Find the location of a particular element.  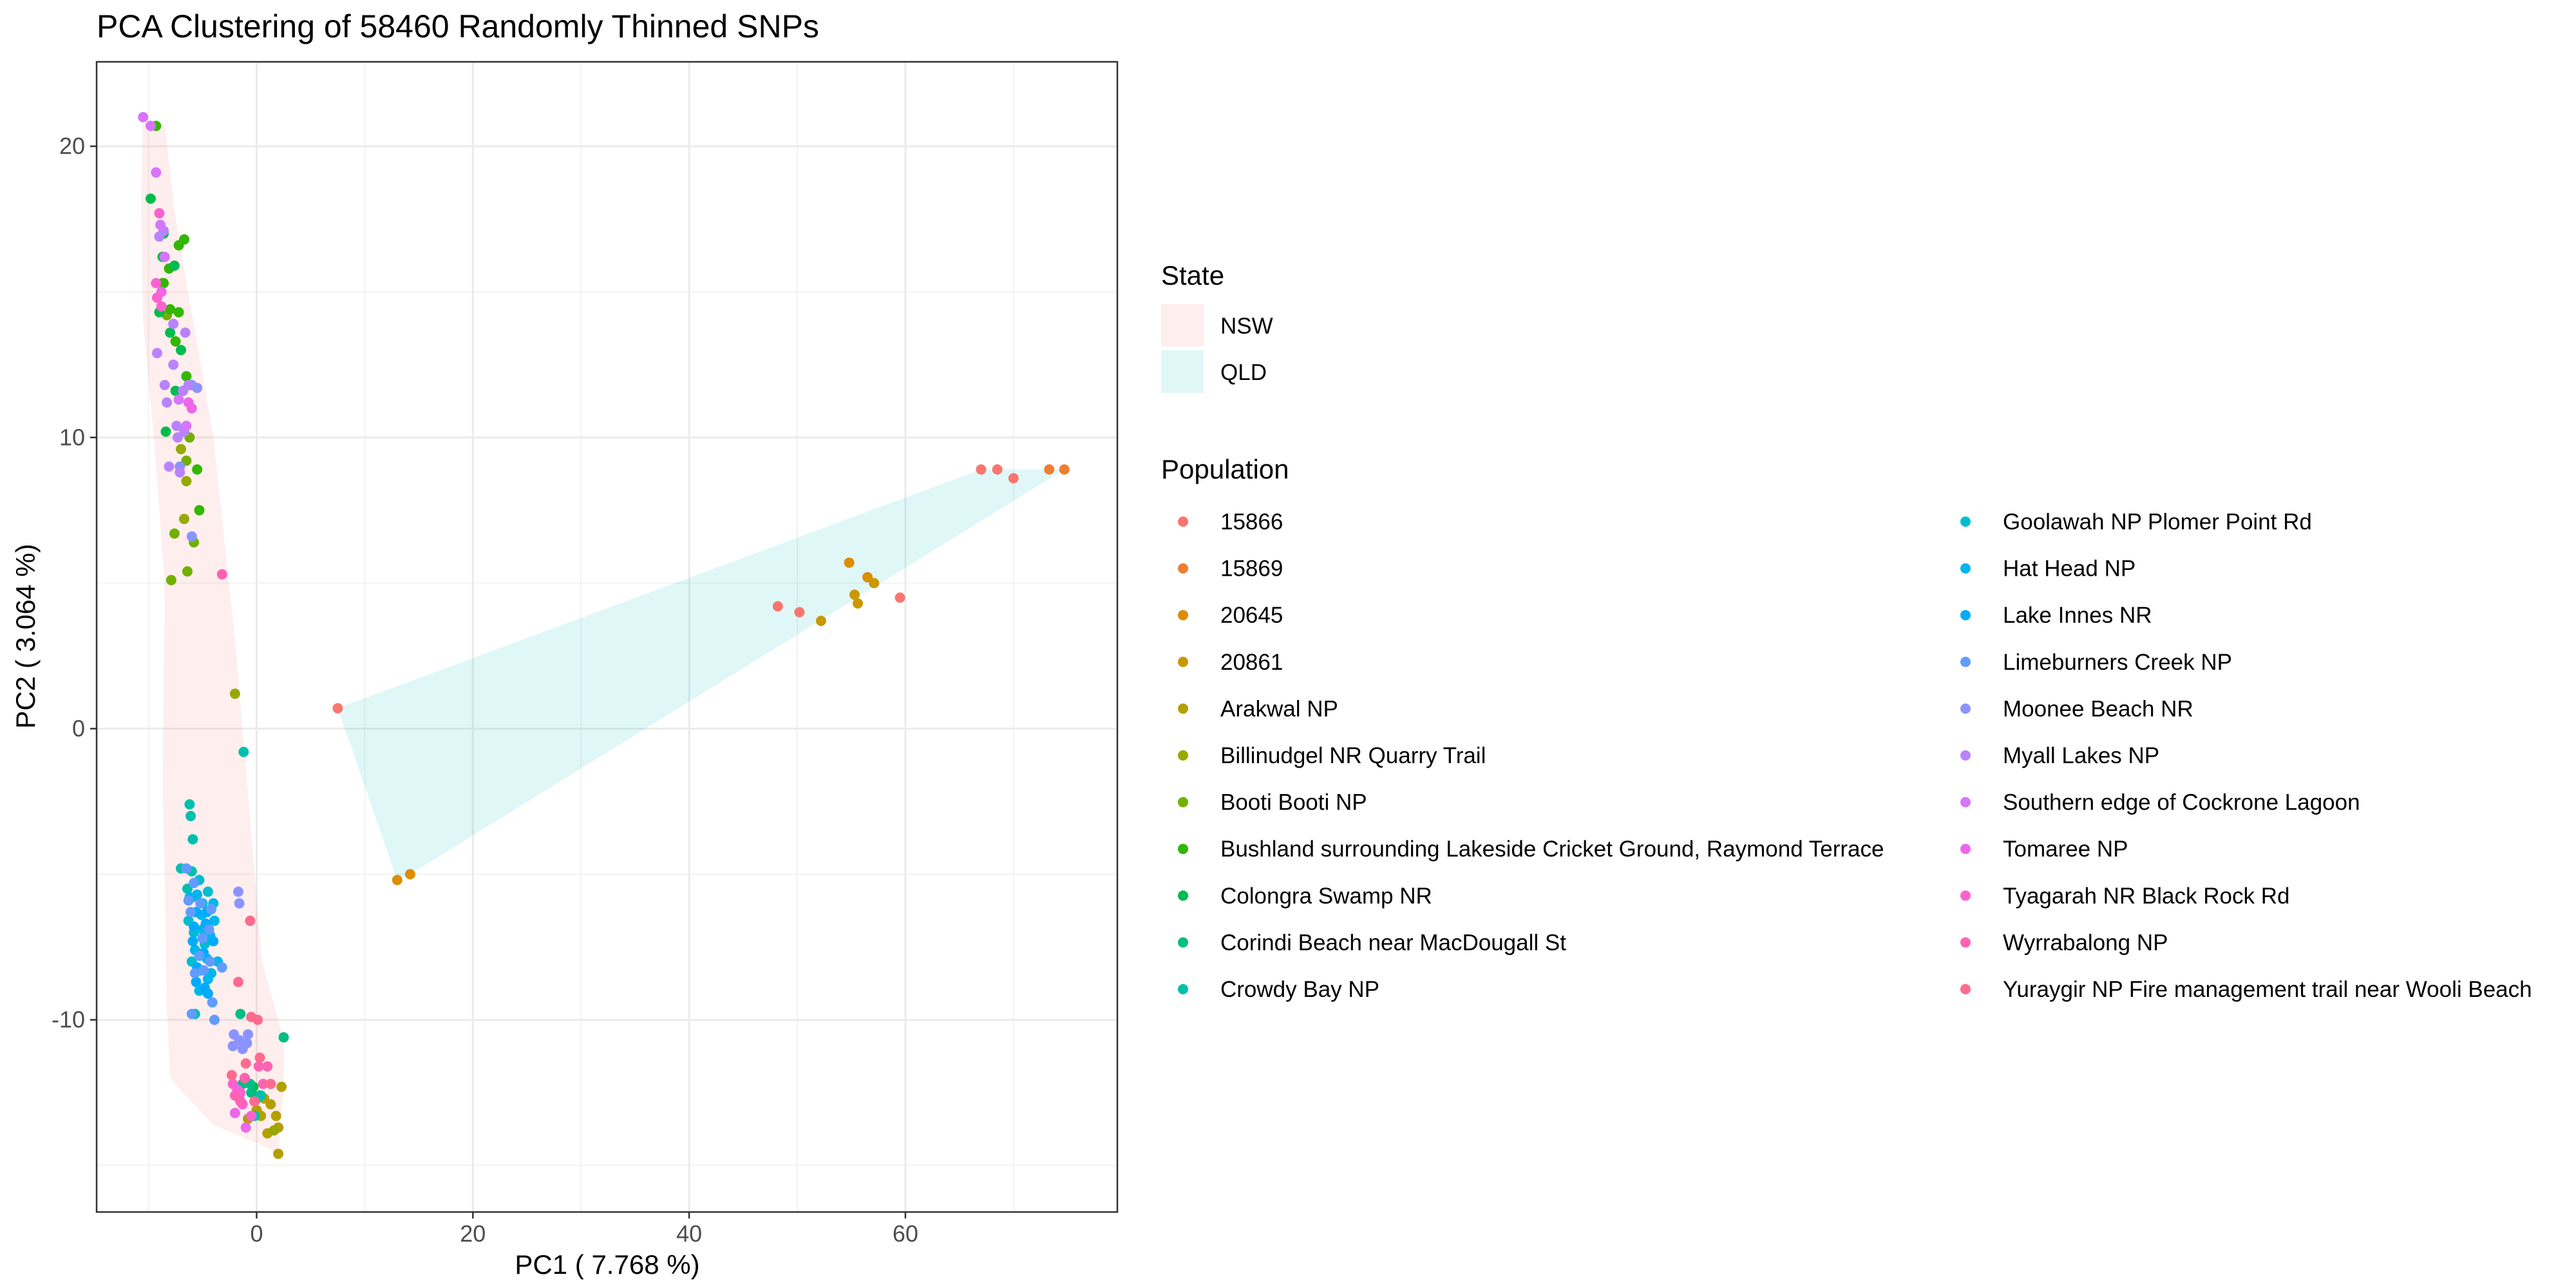

population-legend-label: 20645 is located at coordinates (1252, 615).